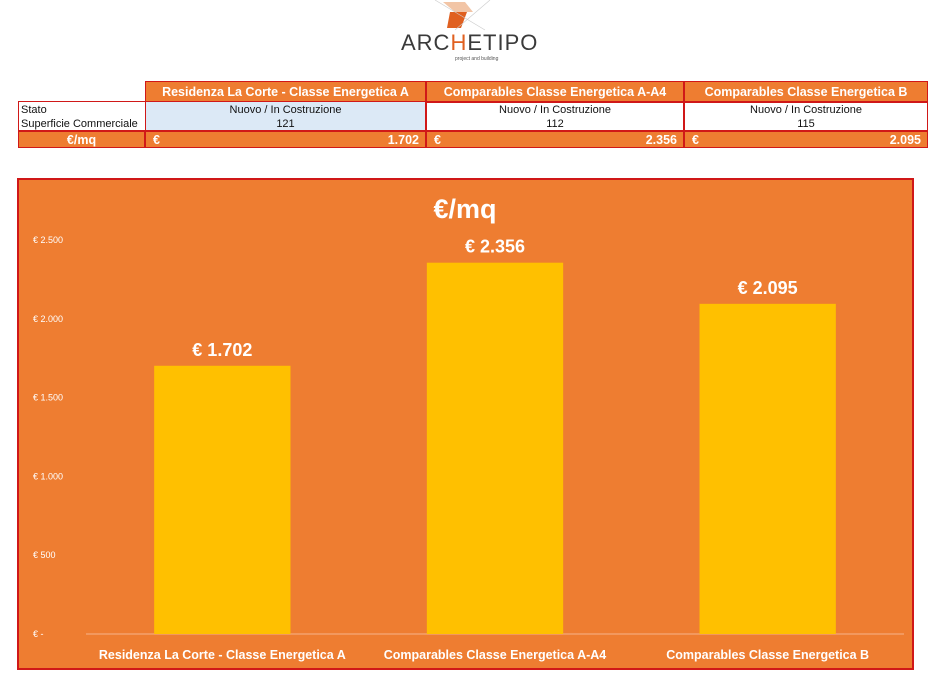 The image size is (946, 691). I want to click on stato-superficie-label-cell: Stato Superficie Commerciale, so click(81, 116).